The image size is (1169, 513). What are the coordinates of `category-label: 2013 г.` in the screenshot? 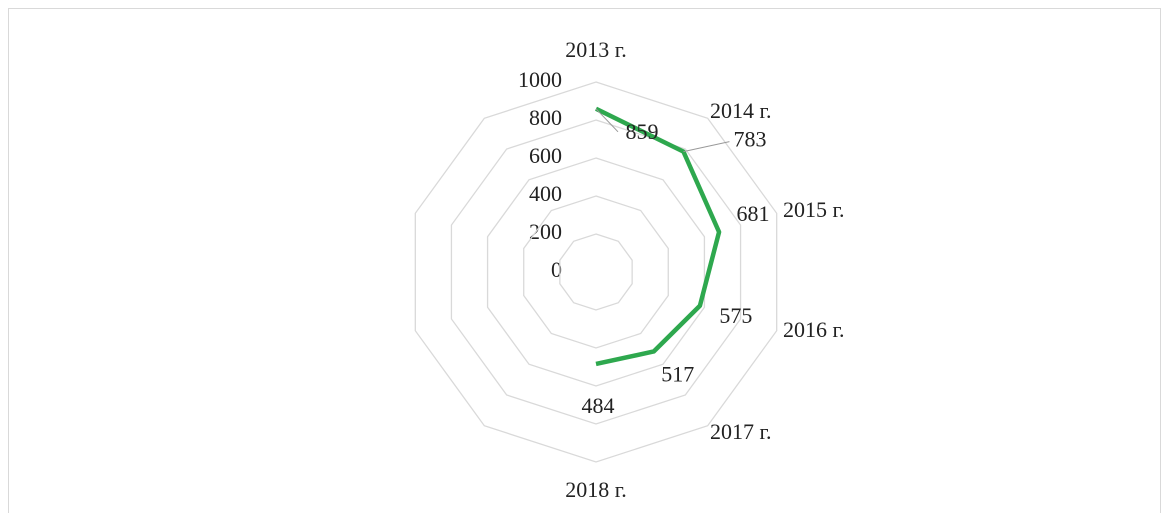 It's located at (596, 49).